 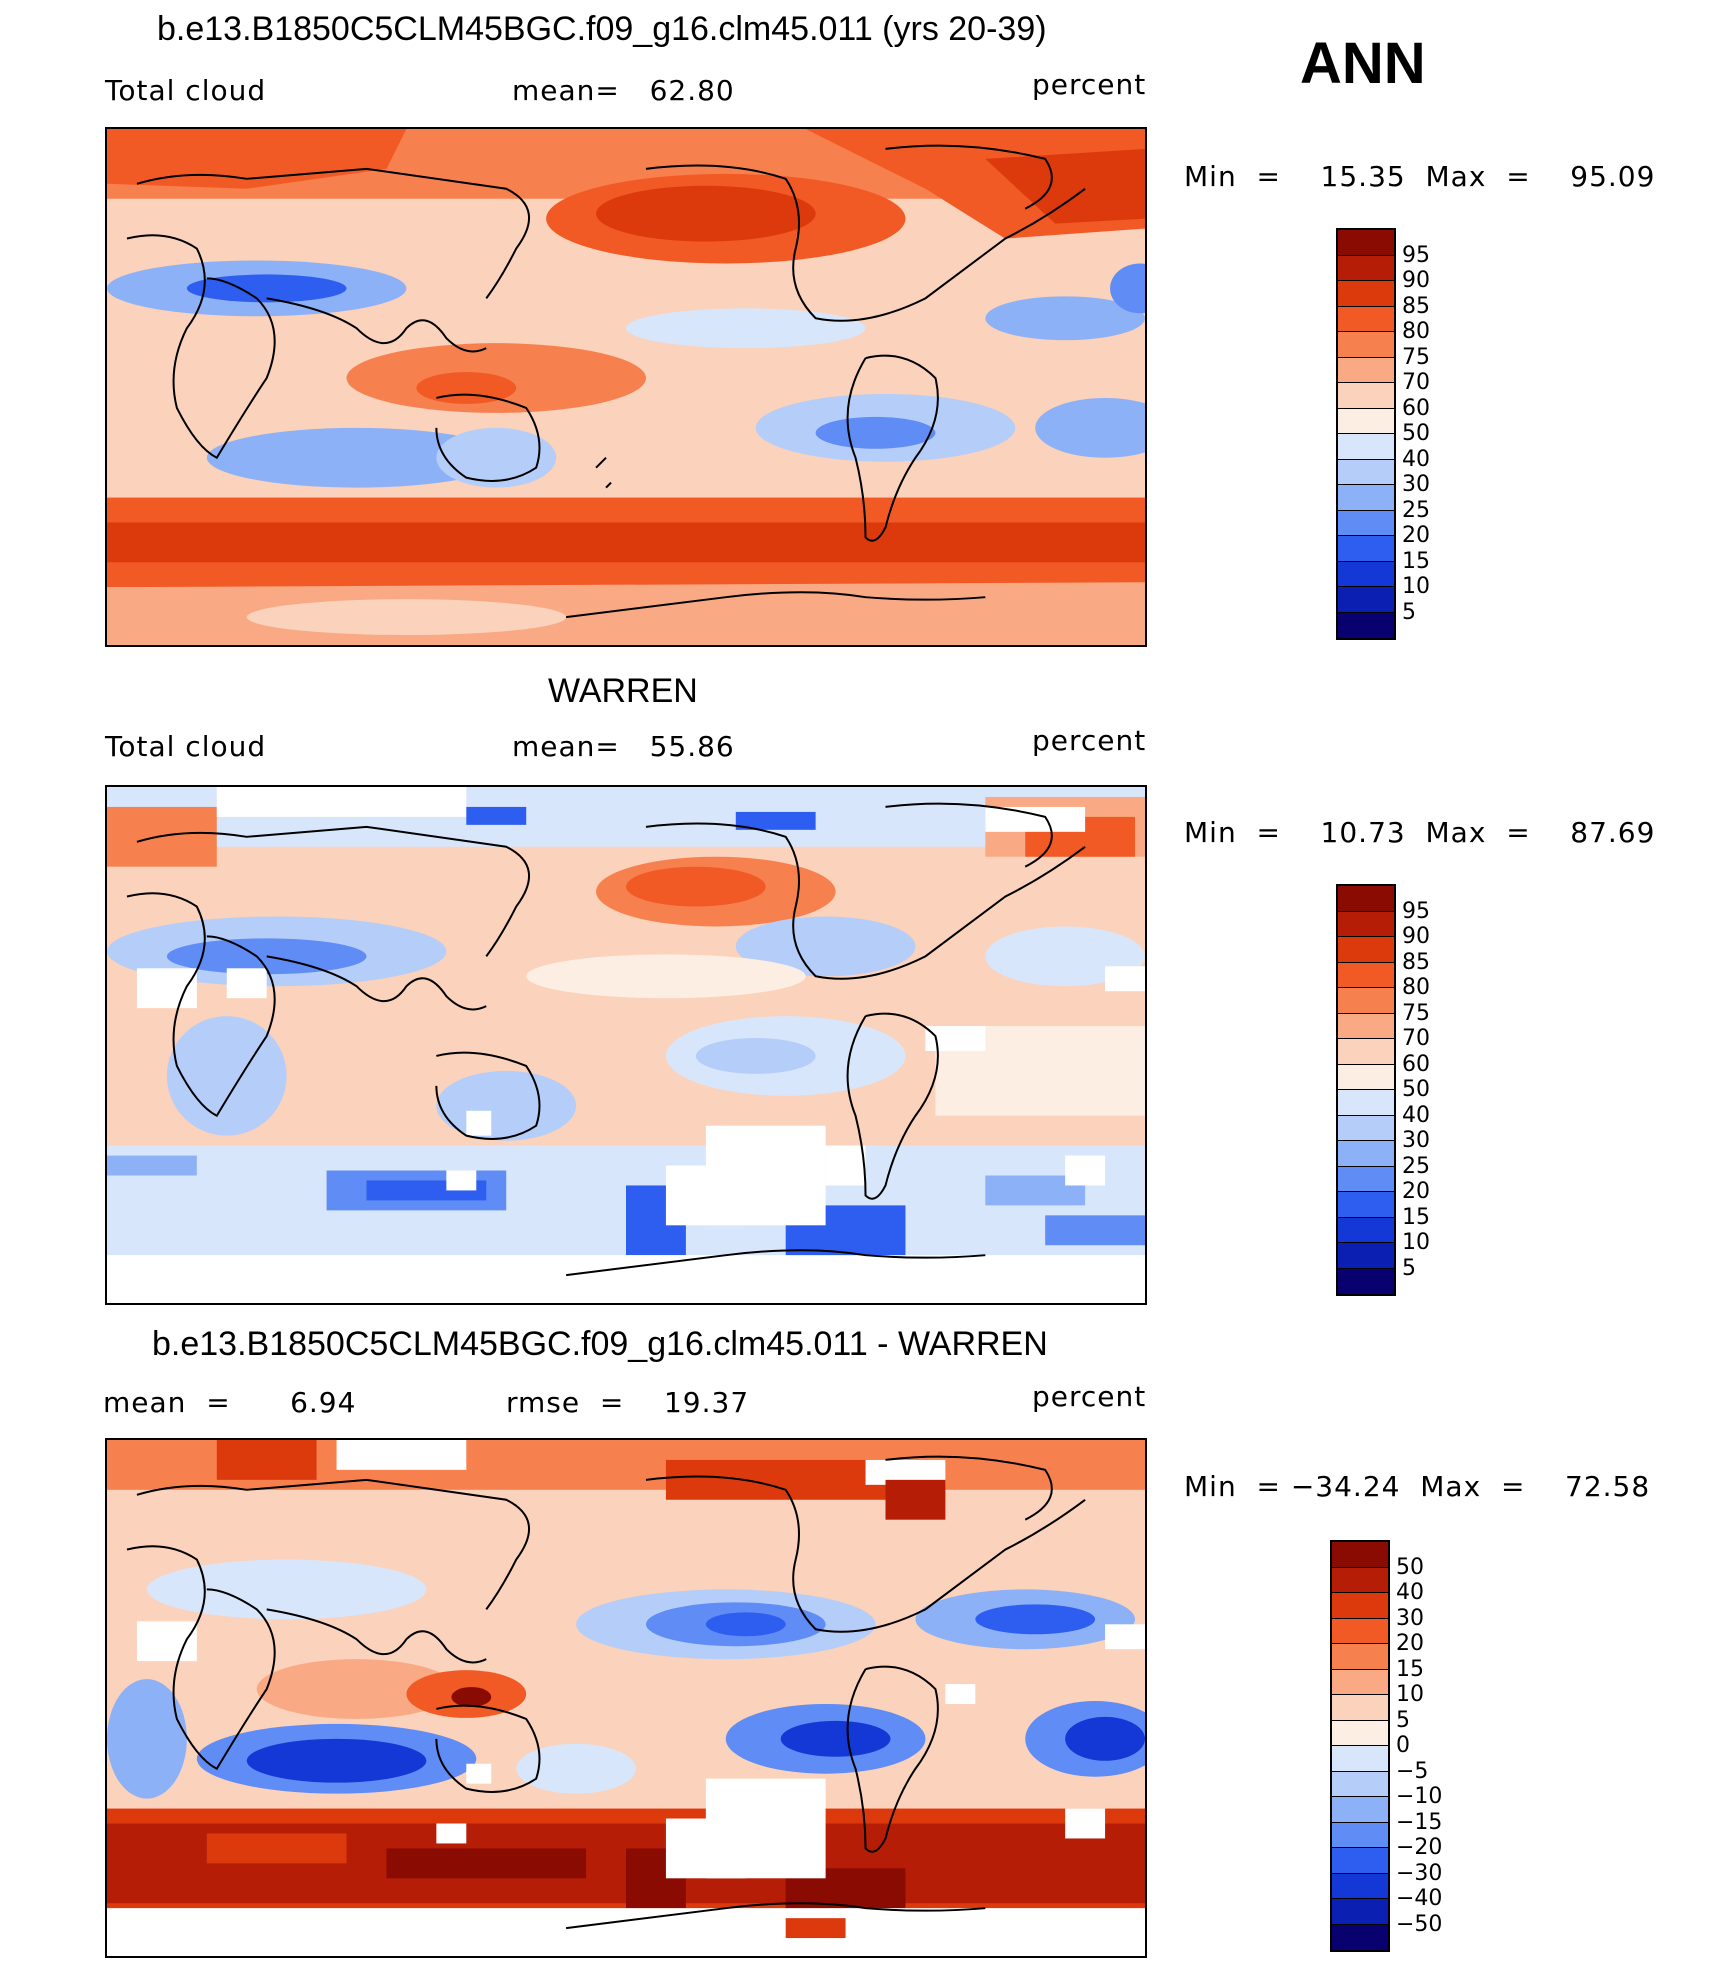 What do you see at coordinates (1416, 1166) in the screenshot?
I see `colorbar-tick-label: 25` at bounding box center [1416, 1166].